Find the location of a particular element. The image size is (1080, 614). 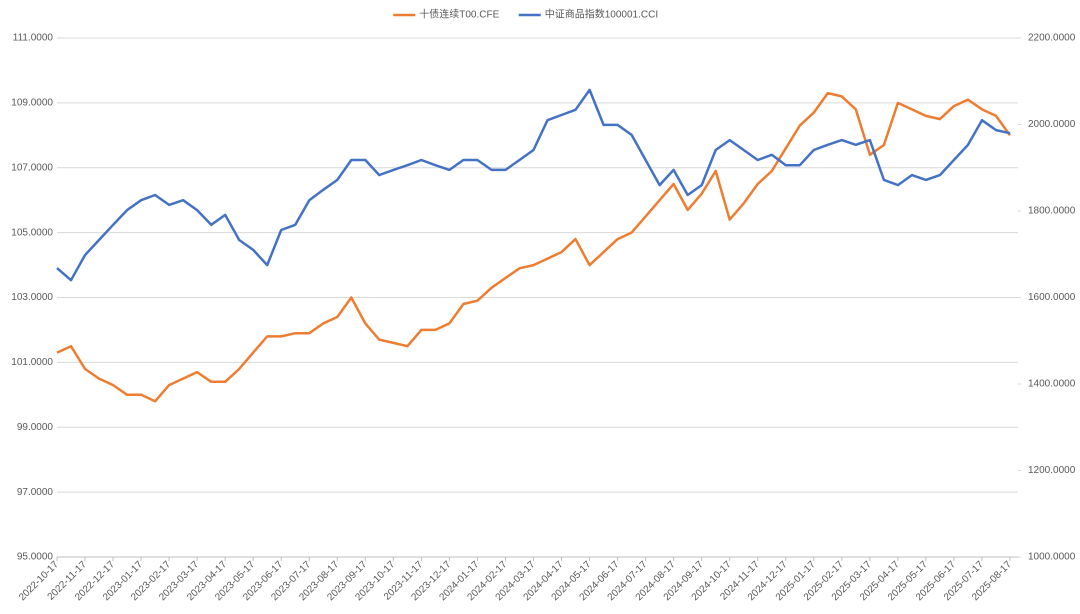

y2-tick-label: 2000.0000 is located at coordinates (1052, 124).